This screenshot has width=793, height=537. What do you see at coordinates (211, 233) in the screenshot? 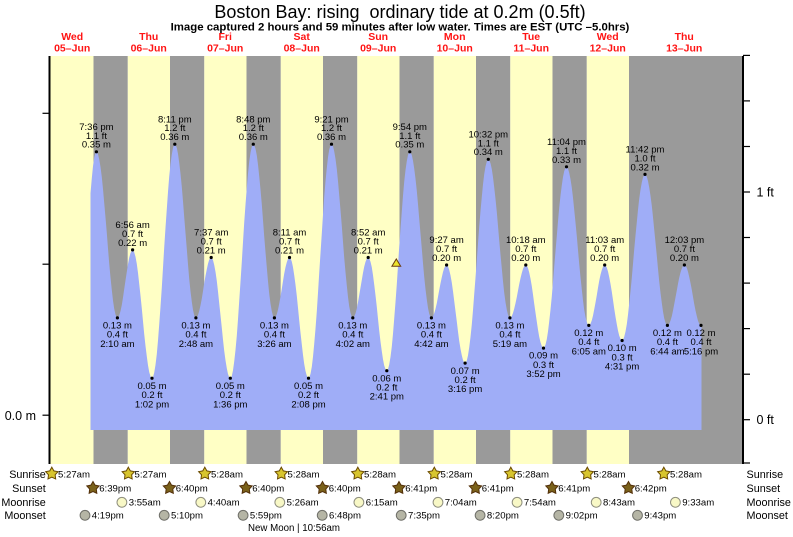
I see `svg-text: 7:37 am` at bounding box center [211, 233].